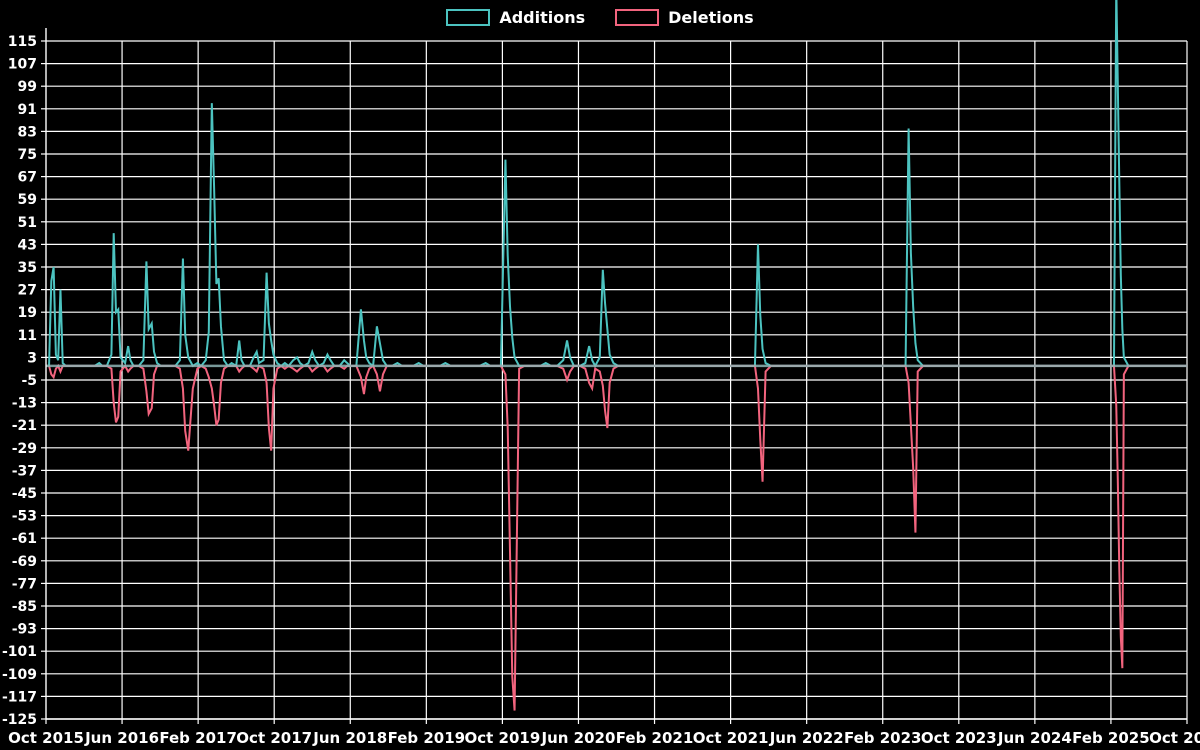  I want to click on y-tick-label: 3, so click(32, 358).